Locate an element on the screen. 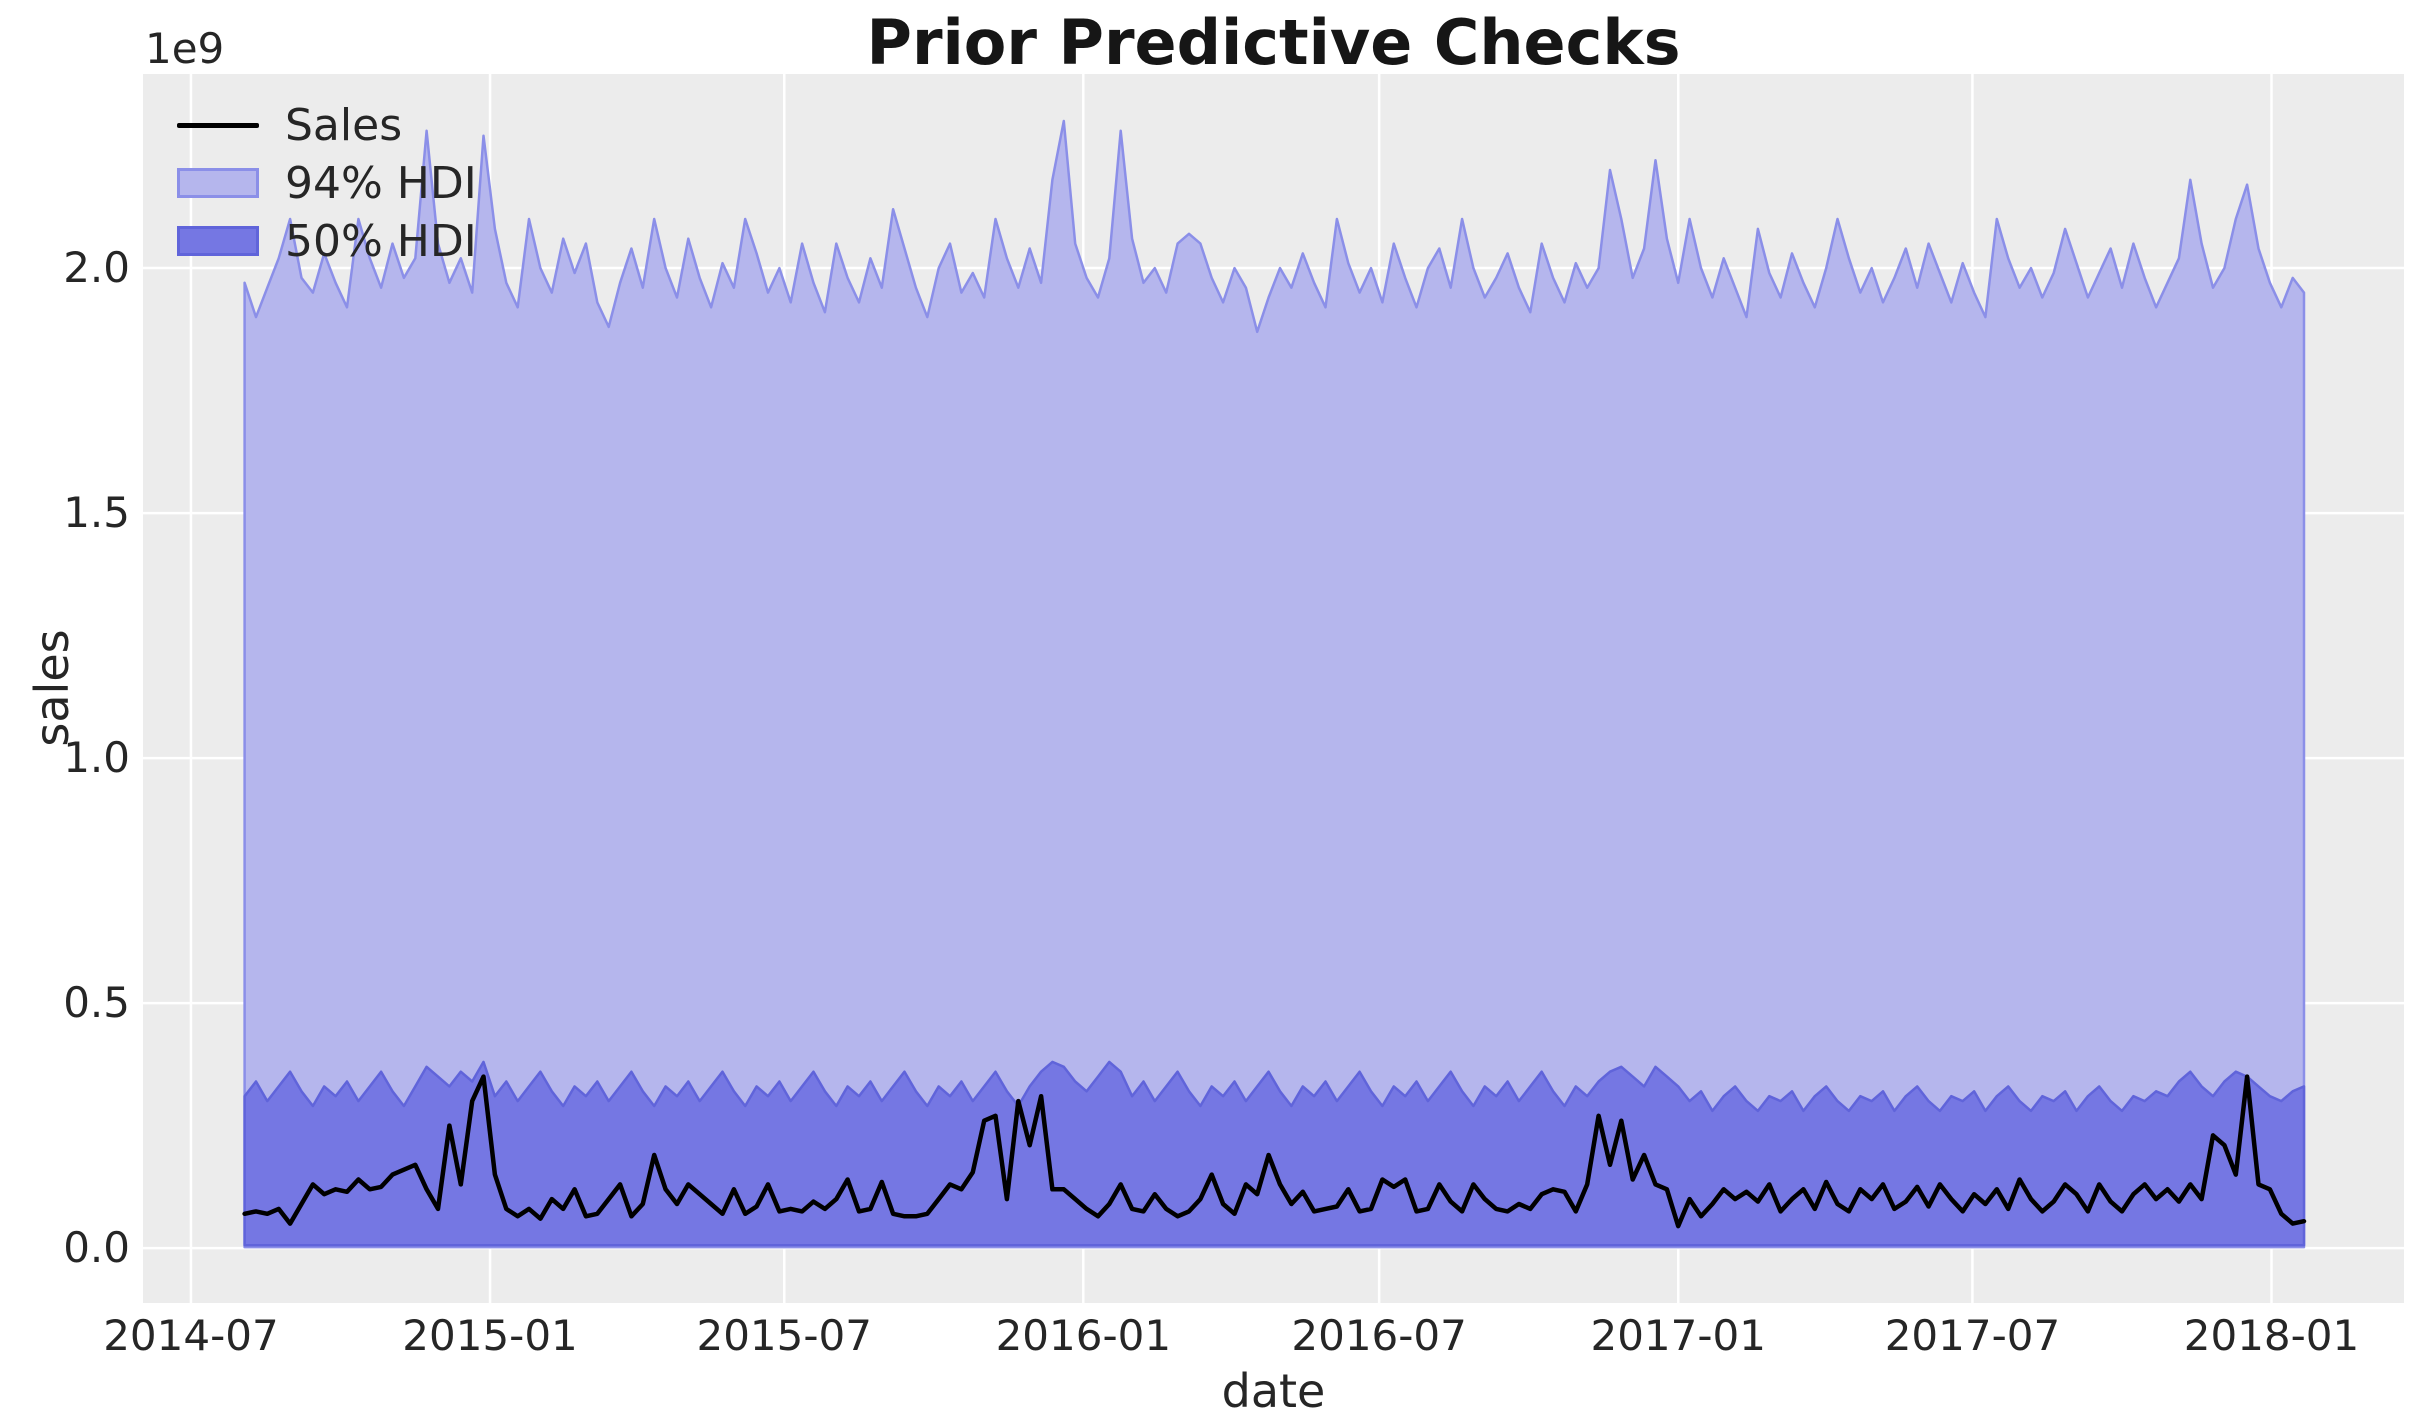 The image size is (2423, 1423). x-tick-label: 2015-01 is located at coordinates (490, 1335).